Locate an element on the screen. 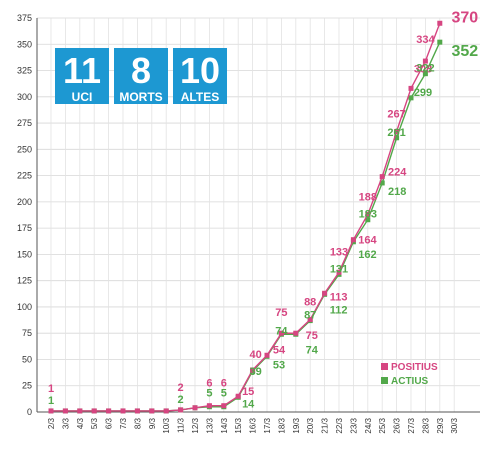 The image size is (500, 451). data-label-positius: 40 is located at coordinates (255, 355).